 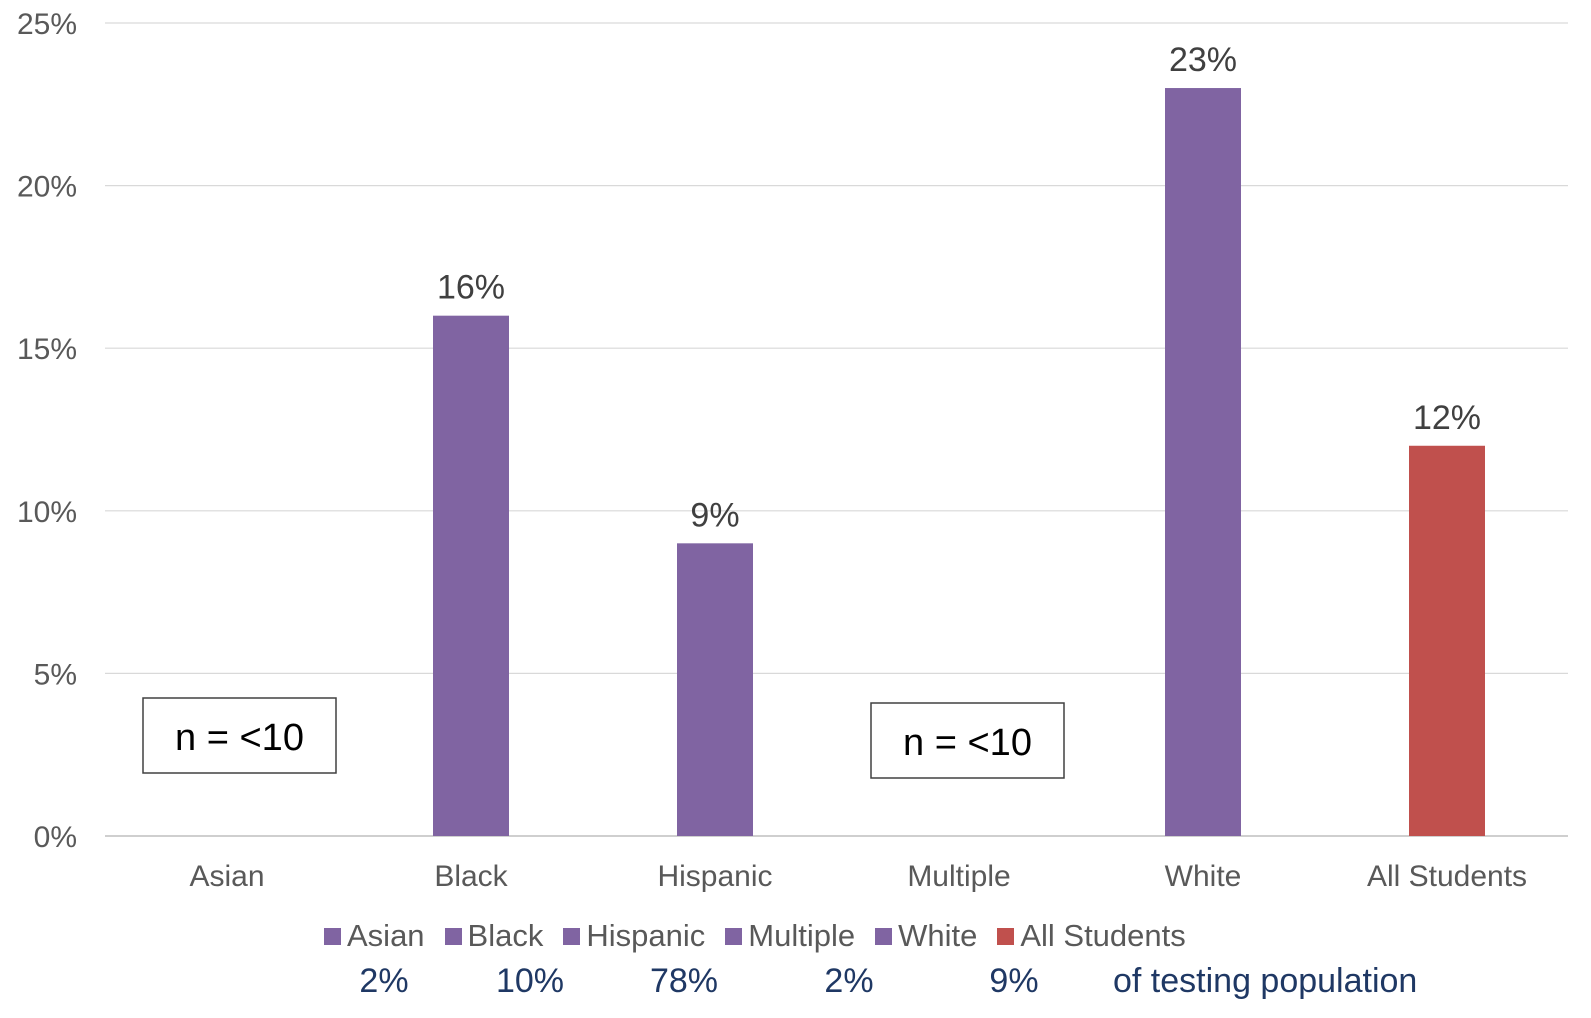 What do you see at coordinates (603, 738) in the screenshot?
I see `annotations: n = <10 n = <10` at bounding box center [603, 738].